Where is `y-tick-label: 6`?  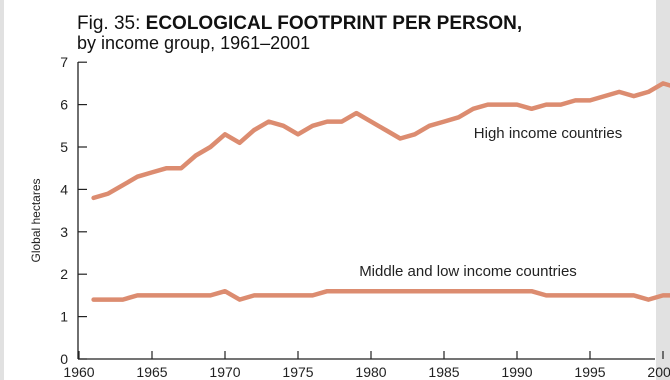
y-tick-label: 6 is located at coordinates (64, 105).